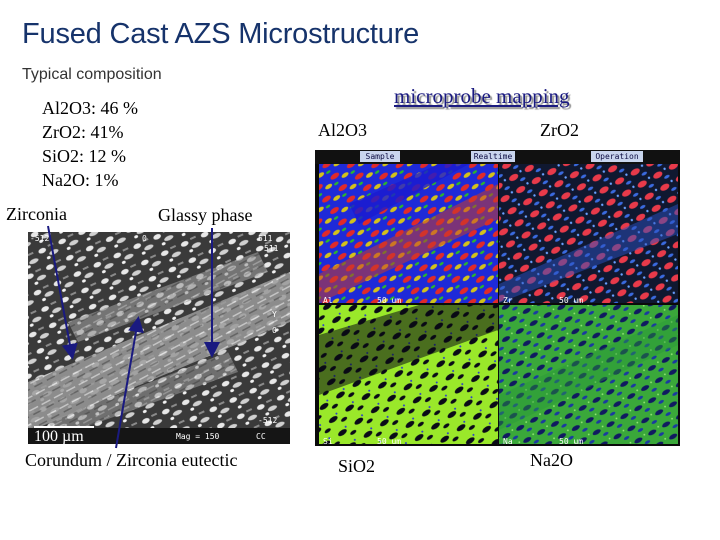  Describe the element at coordinates (64, 427) in the screenshot. I see `scale-bar-line` at that location.